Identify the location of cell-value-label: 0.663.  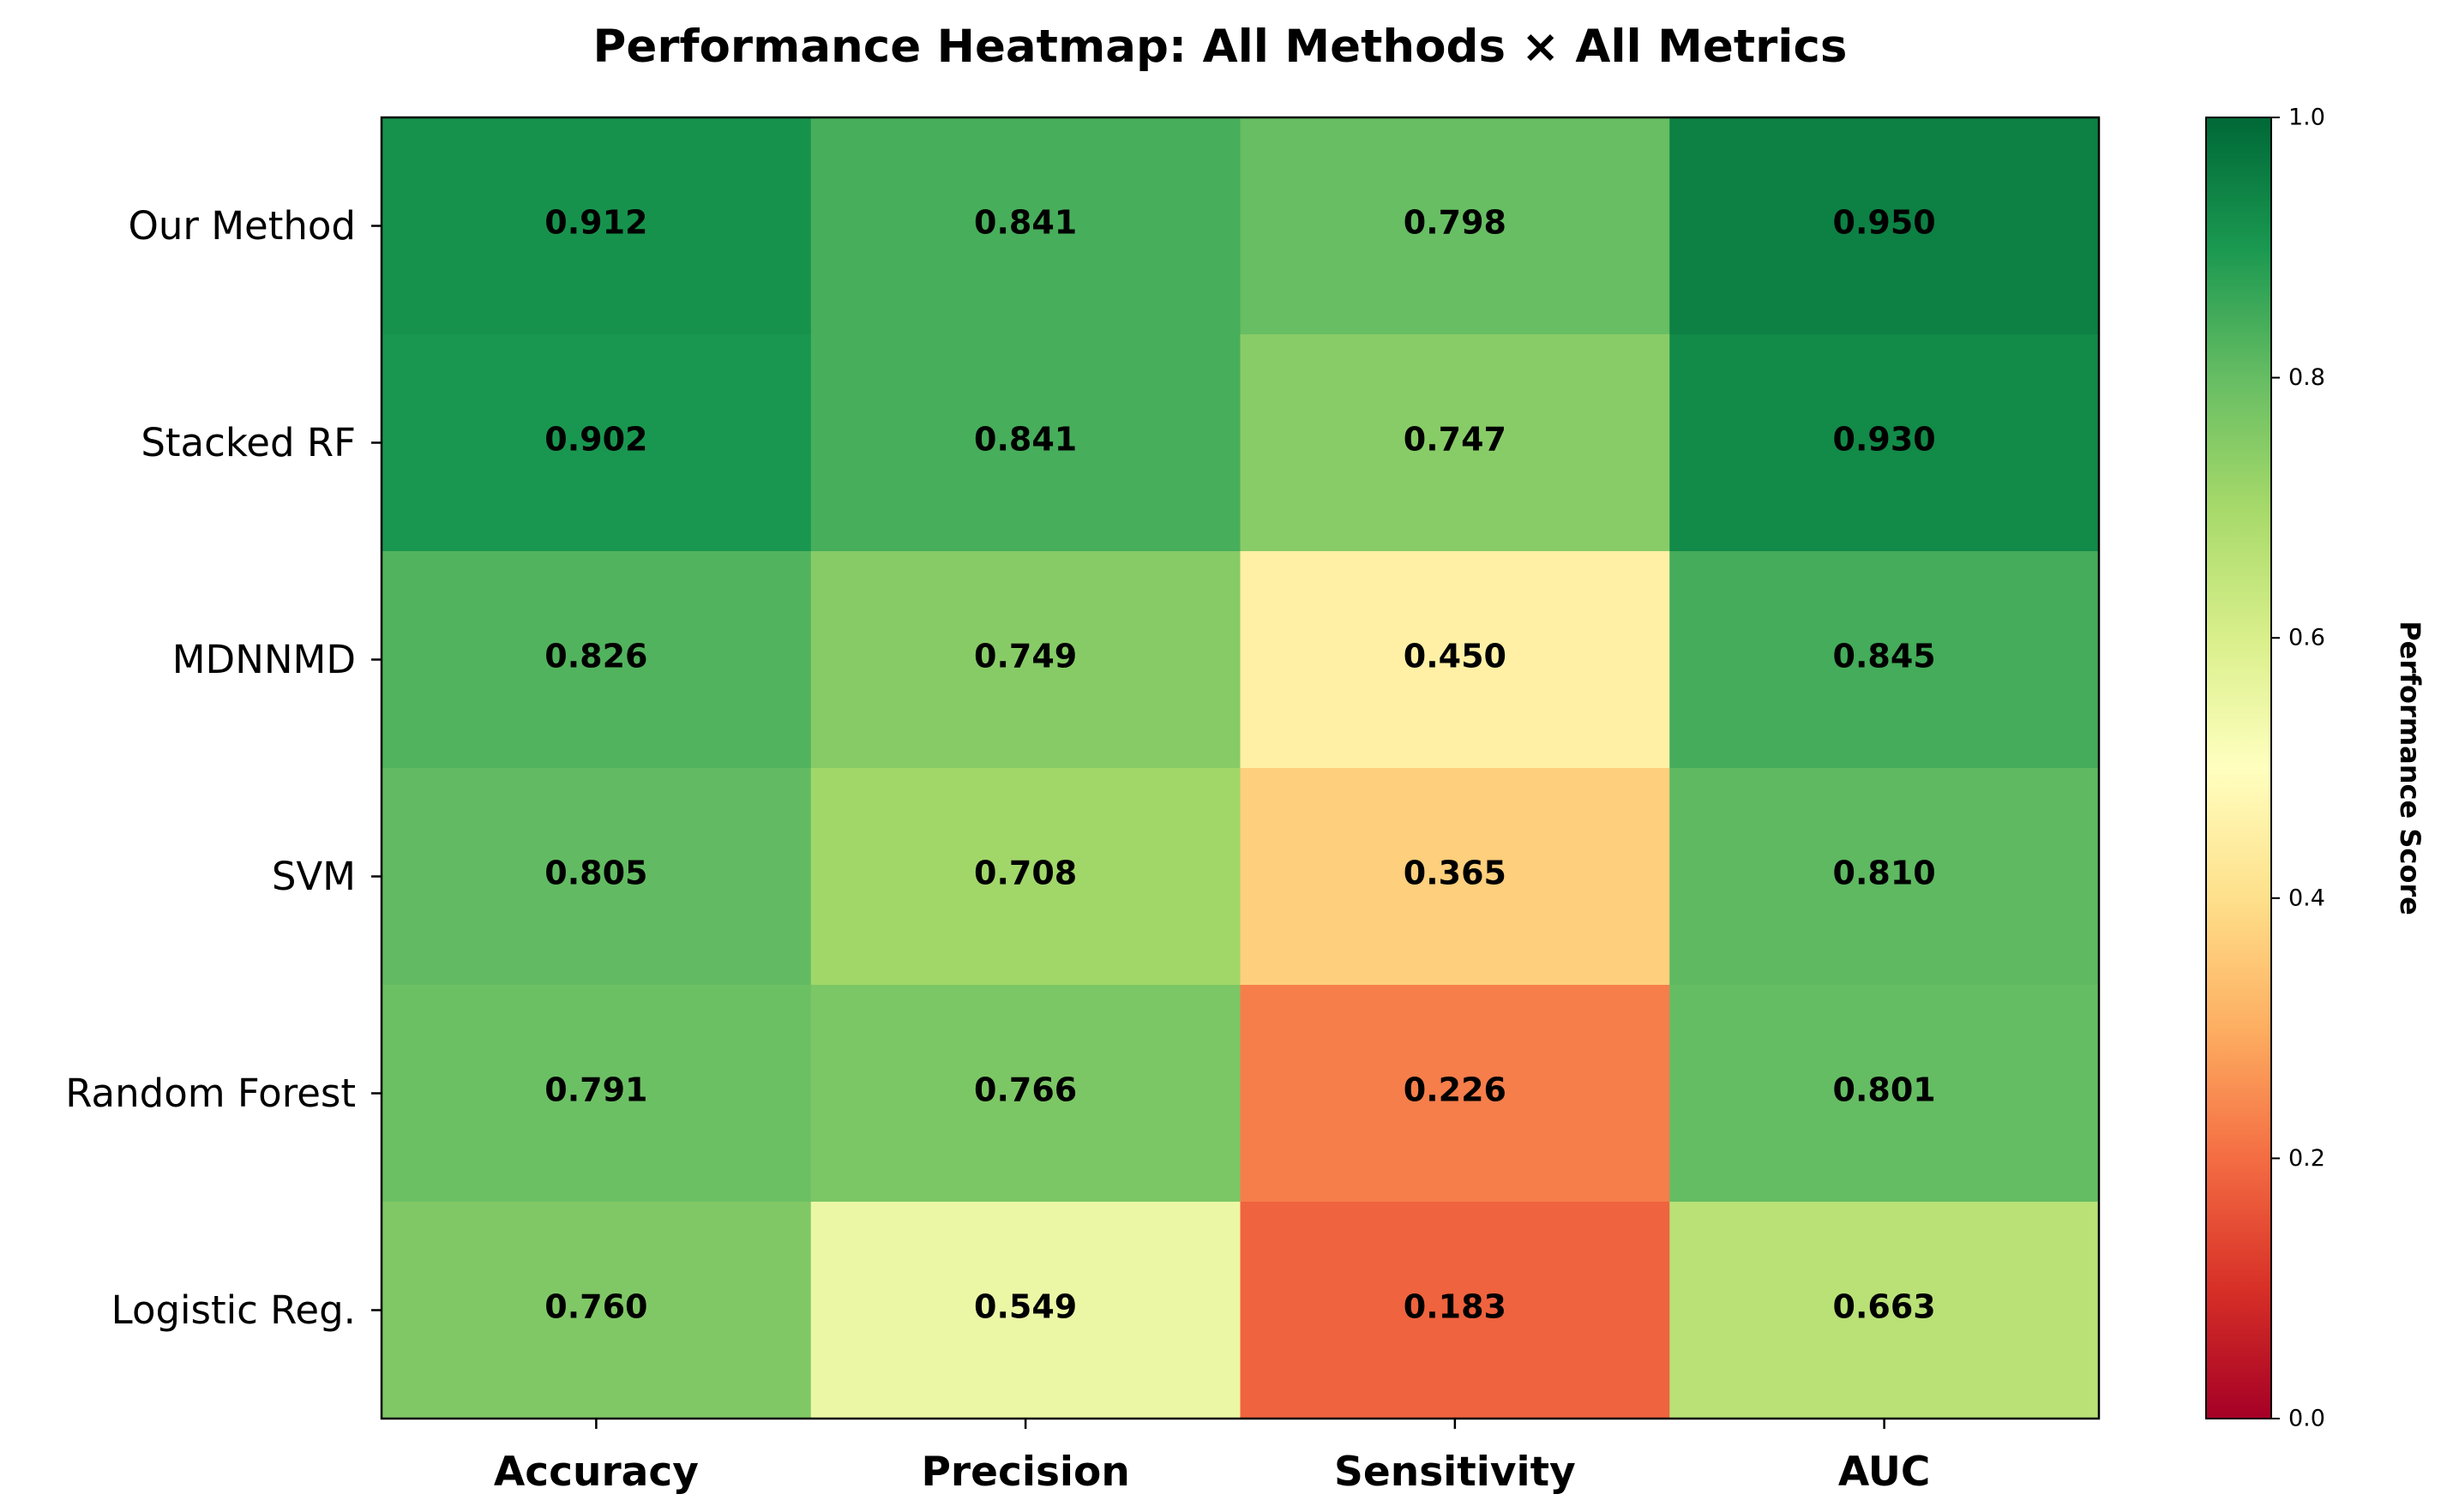
(1884, 1307).